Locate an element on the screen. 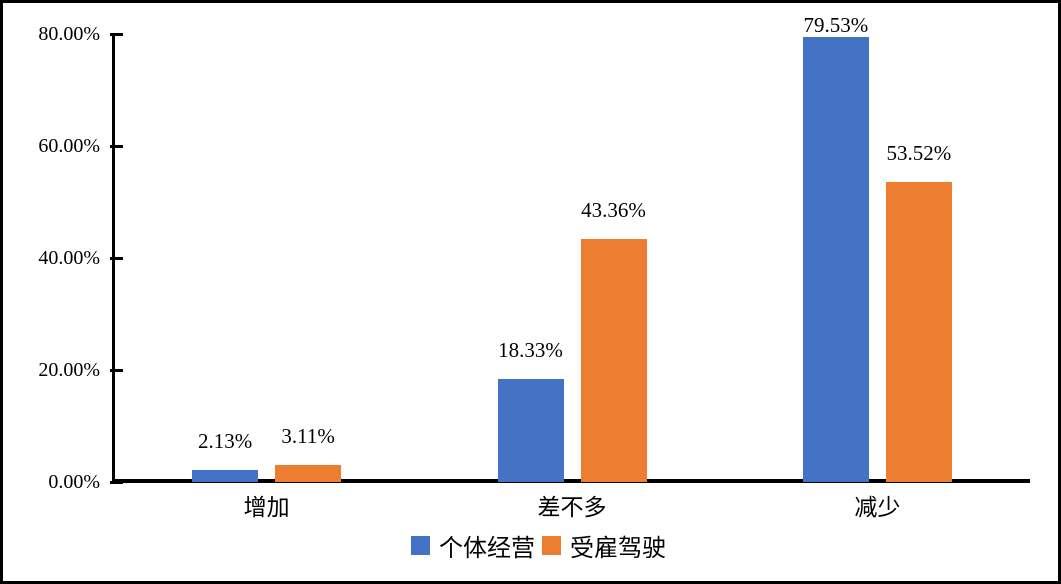 This screenshot has width=1061, height=584. legend-item-series-2: 受雇驾驶 is located at coordinates (604, 545).